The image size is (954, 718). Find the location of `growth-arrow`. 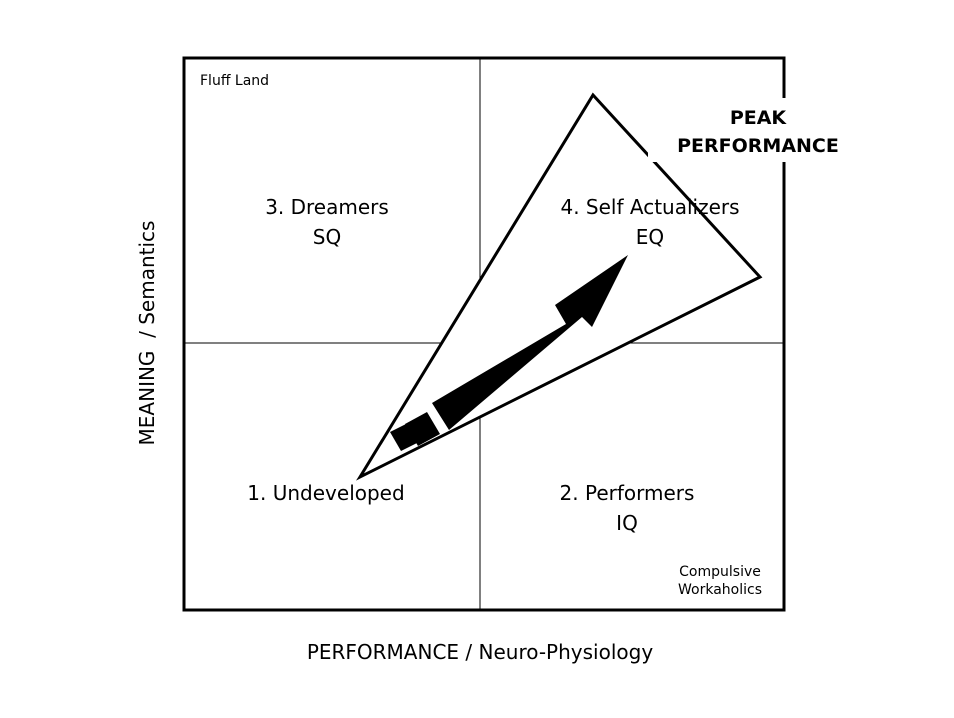

growth-arrow is located at coordinates (530, 342).